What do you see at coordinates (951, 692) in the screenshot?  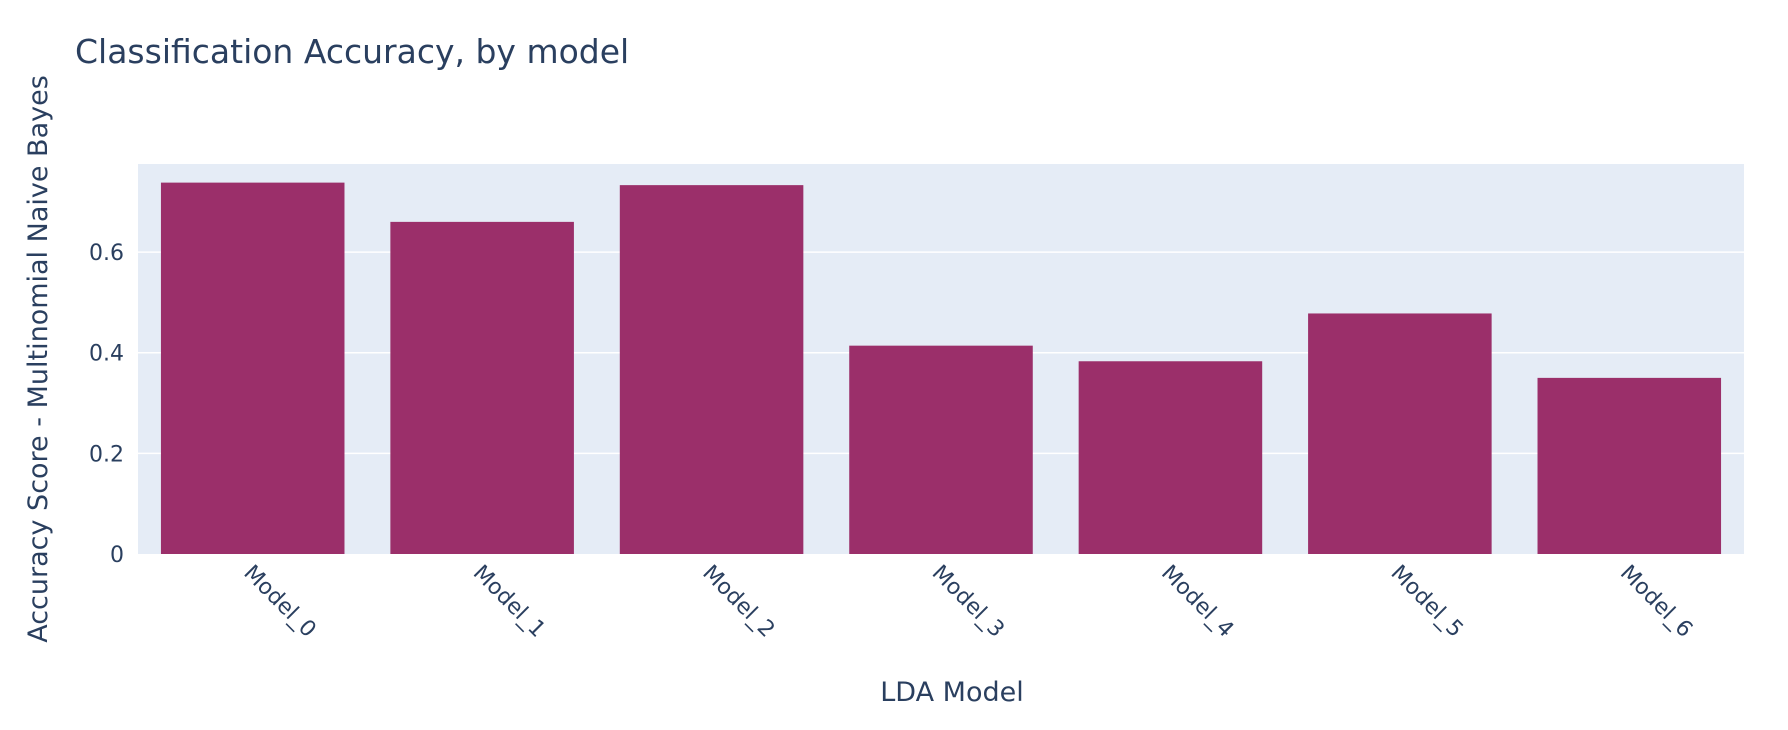 I see `x-axis-title: LDA Model` at bounding box center [951, 692].